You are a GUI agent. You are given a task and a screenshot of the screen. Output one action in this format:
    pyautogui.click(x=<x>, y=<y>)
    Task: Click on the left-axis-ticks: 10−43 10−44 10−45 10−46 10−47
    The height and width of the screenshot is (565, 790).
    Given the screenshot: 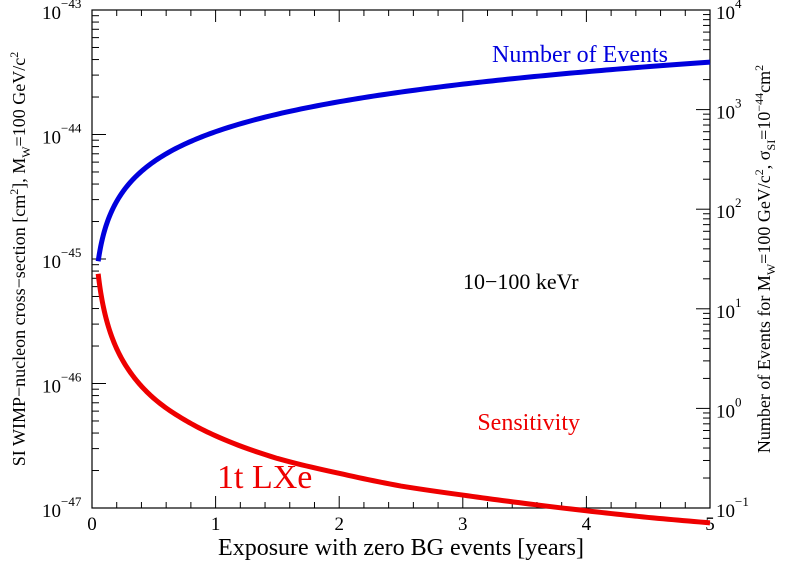 What is the action you would take?
    pyautogui.click(x=74, y=261)
    